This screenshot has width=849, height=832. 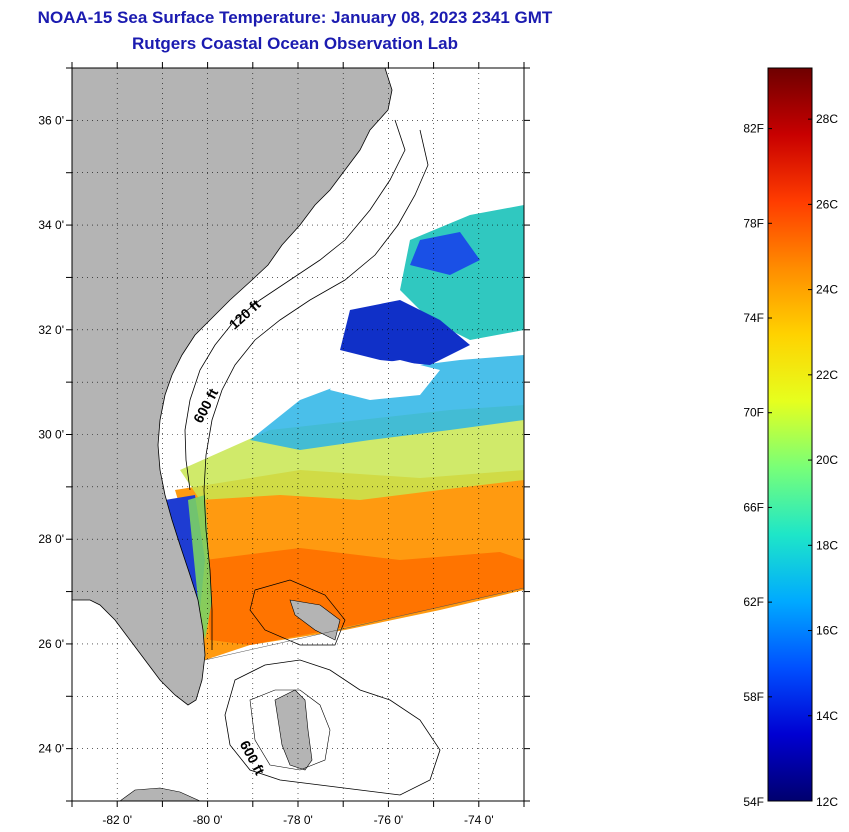 I want to click on contour-little-bahama, so click(x=297, y=612).